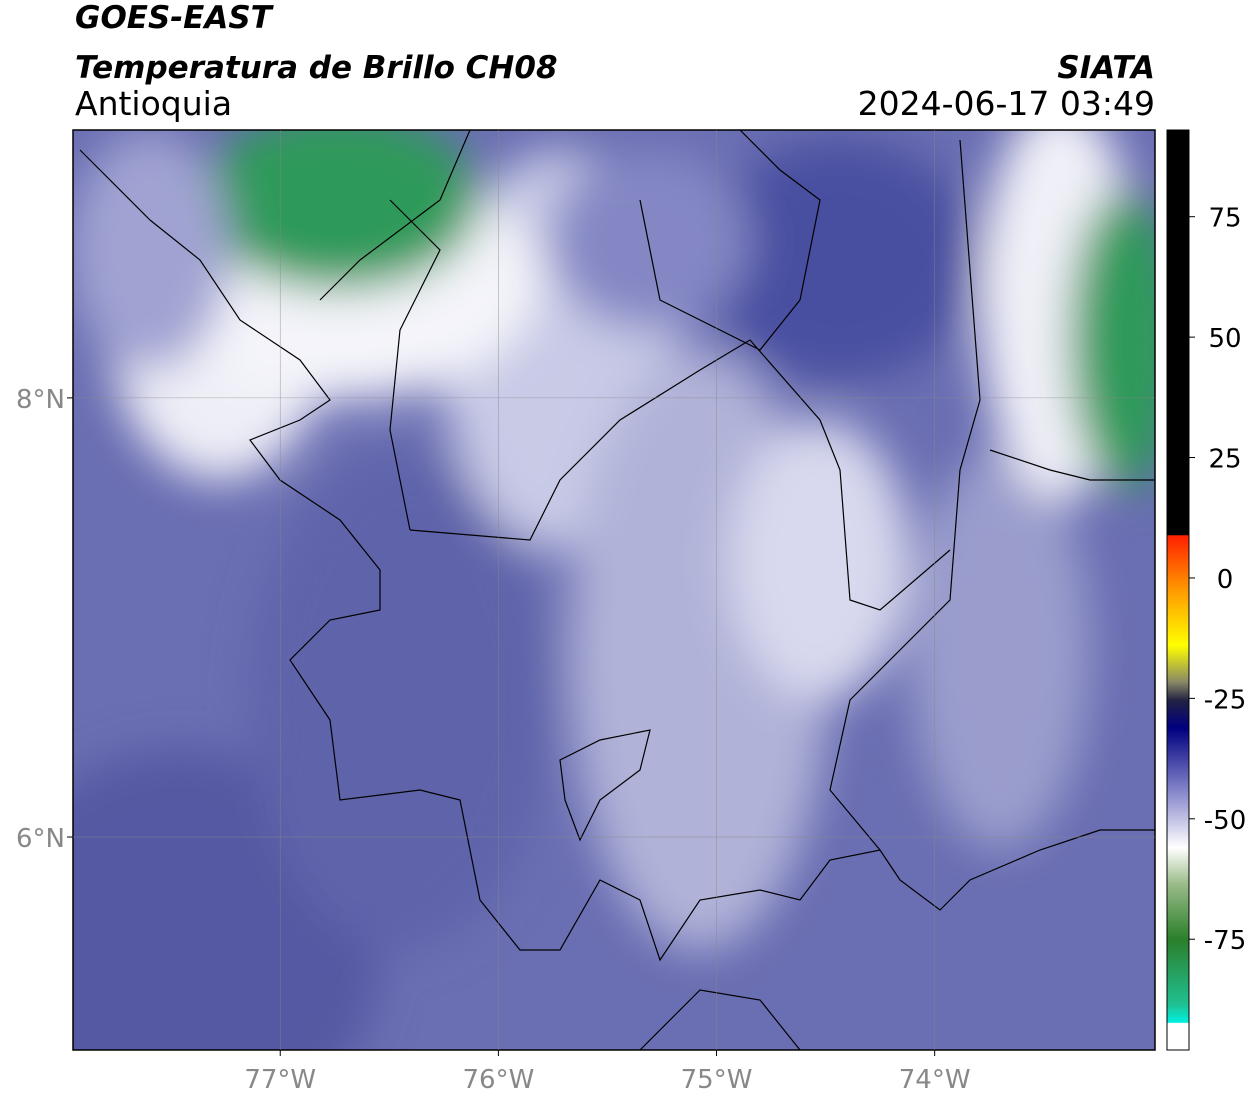 This screenshot has height=1099, width=1252. What do you see at coordinates (1106, 68) in the screenshot?
I see `agency: SIATA` at bounding box center [1106, 68].